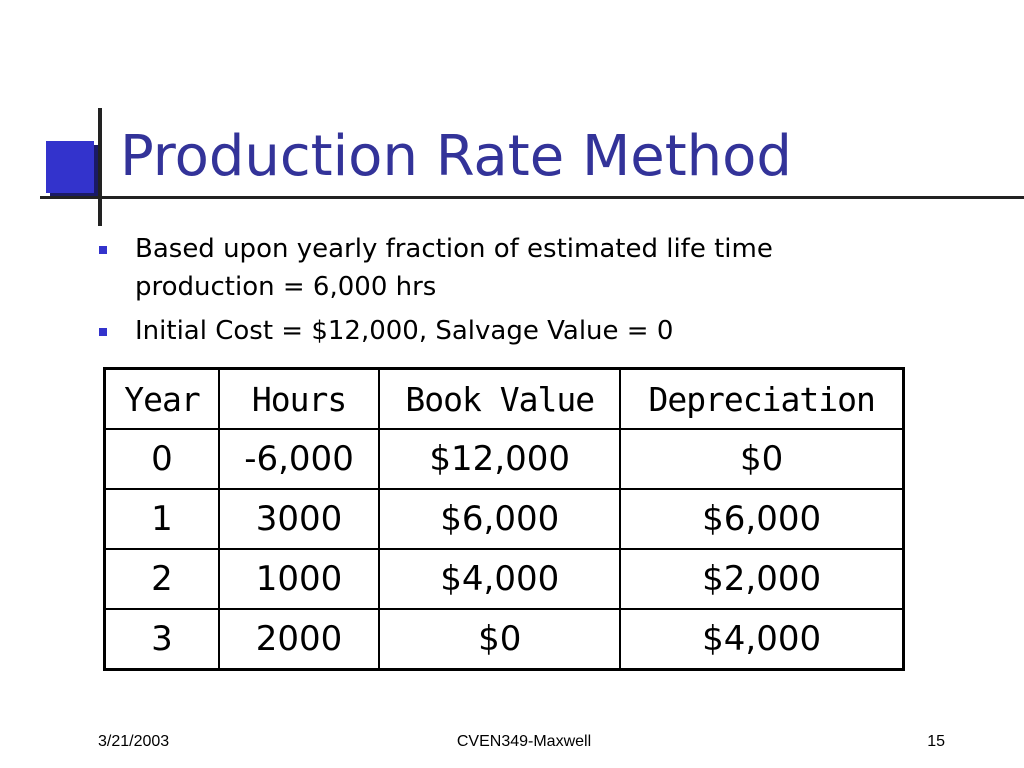 The height and width of the screenshot is (768, 1024). Describe the element at coordinates (134, 741) in the screenshot. I see `footer-date: 3/21/2003` at that location.